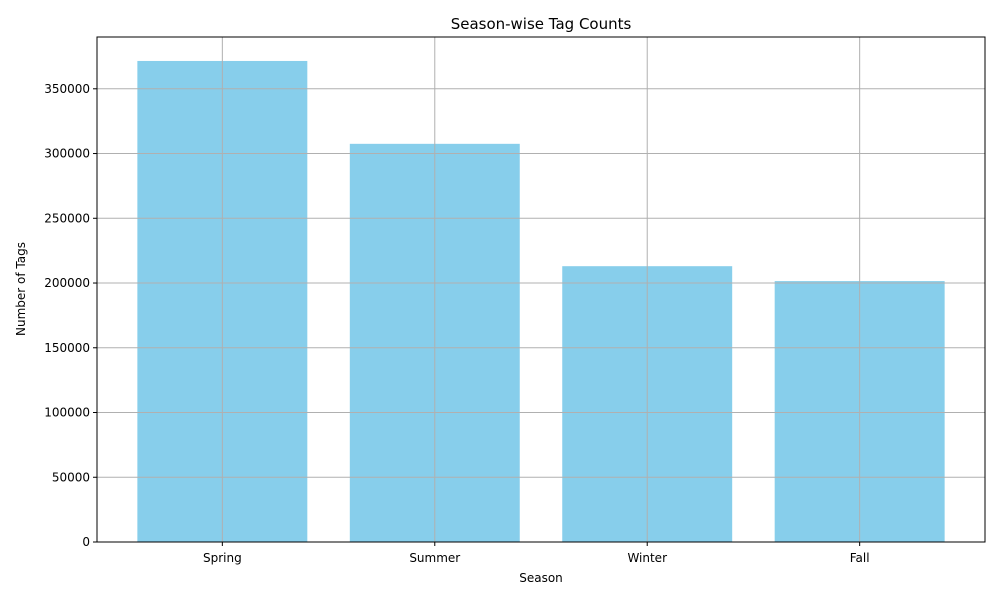 This screenshot has height=600, width=1000. I want to click on y-tick-label: 0, so click(86, 542).